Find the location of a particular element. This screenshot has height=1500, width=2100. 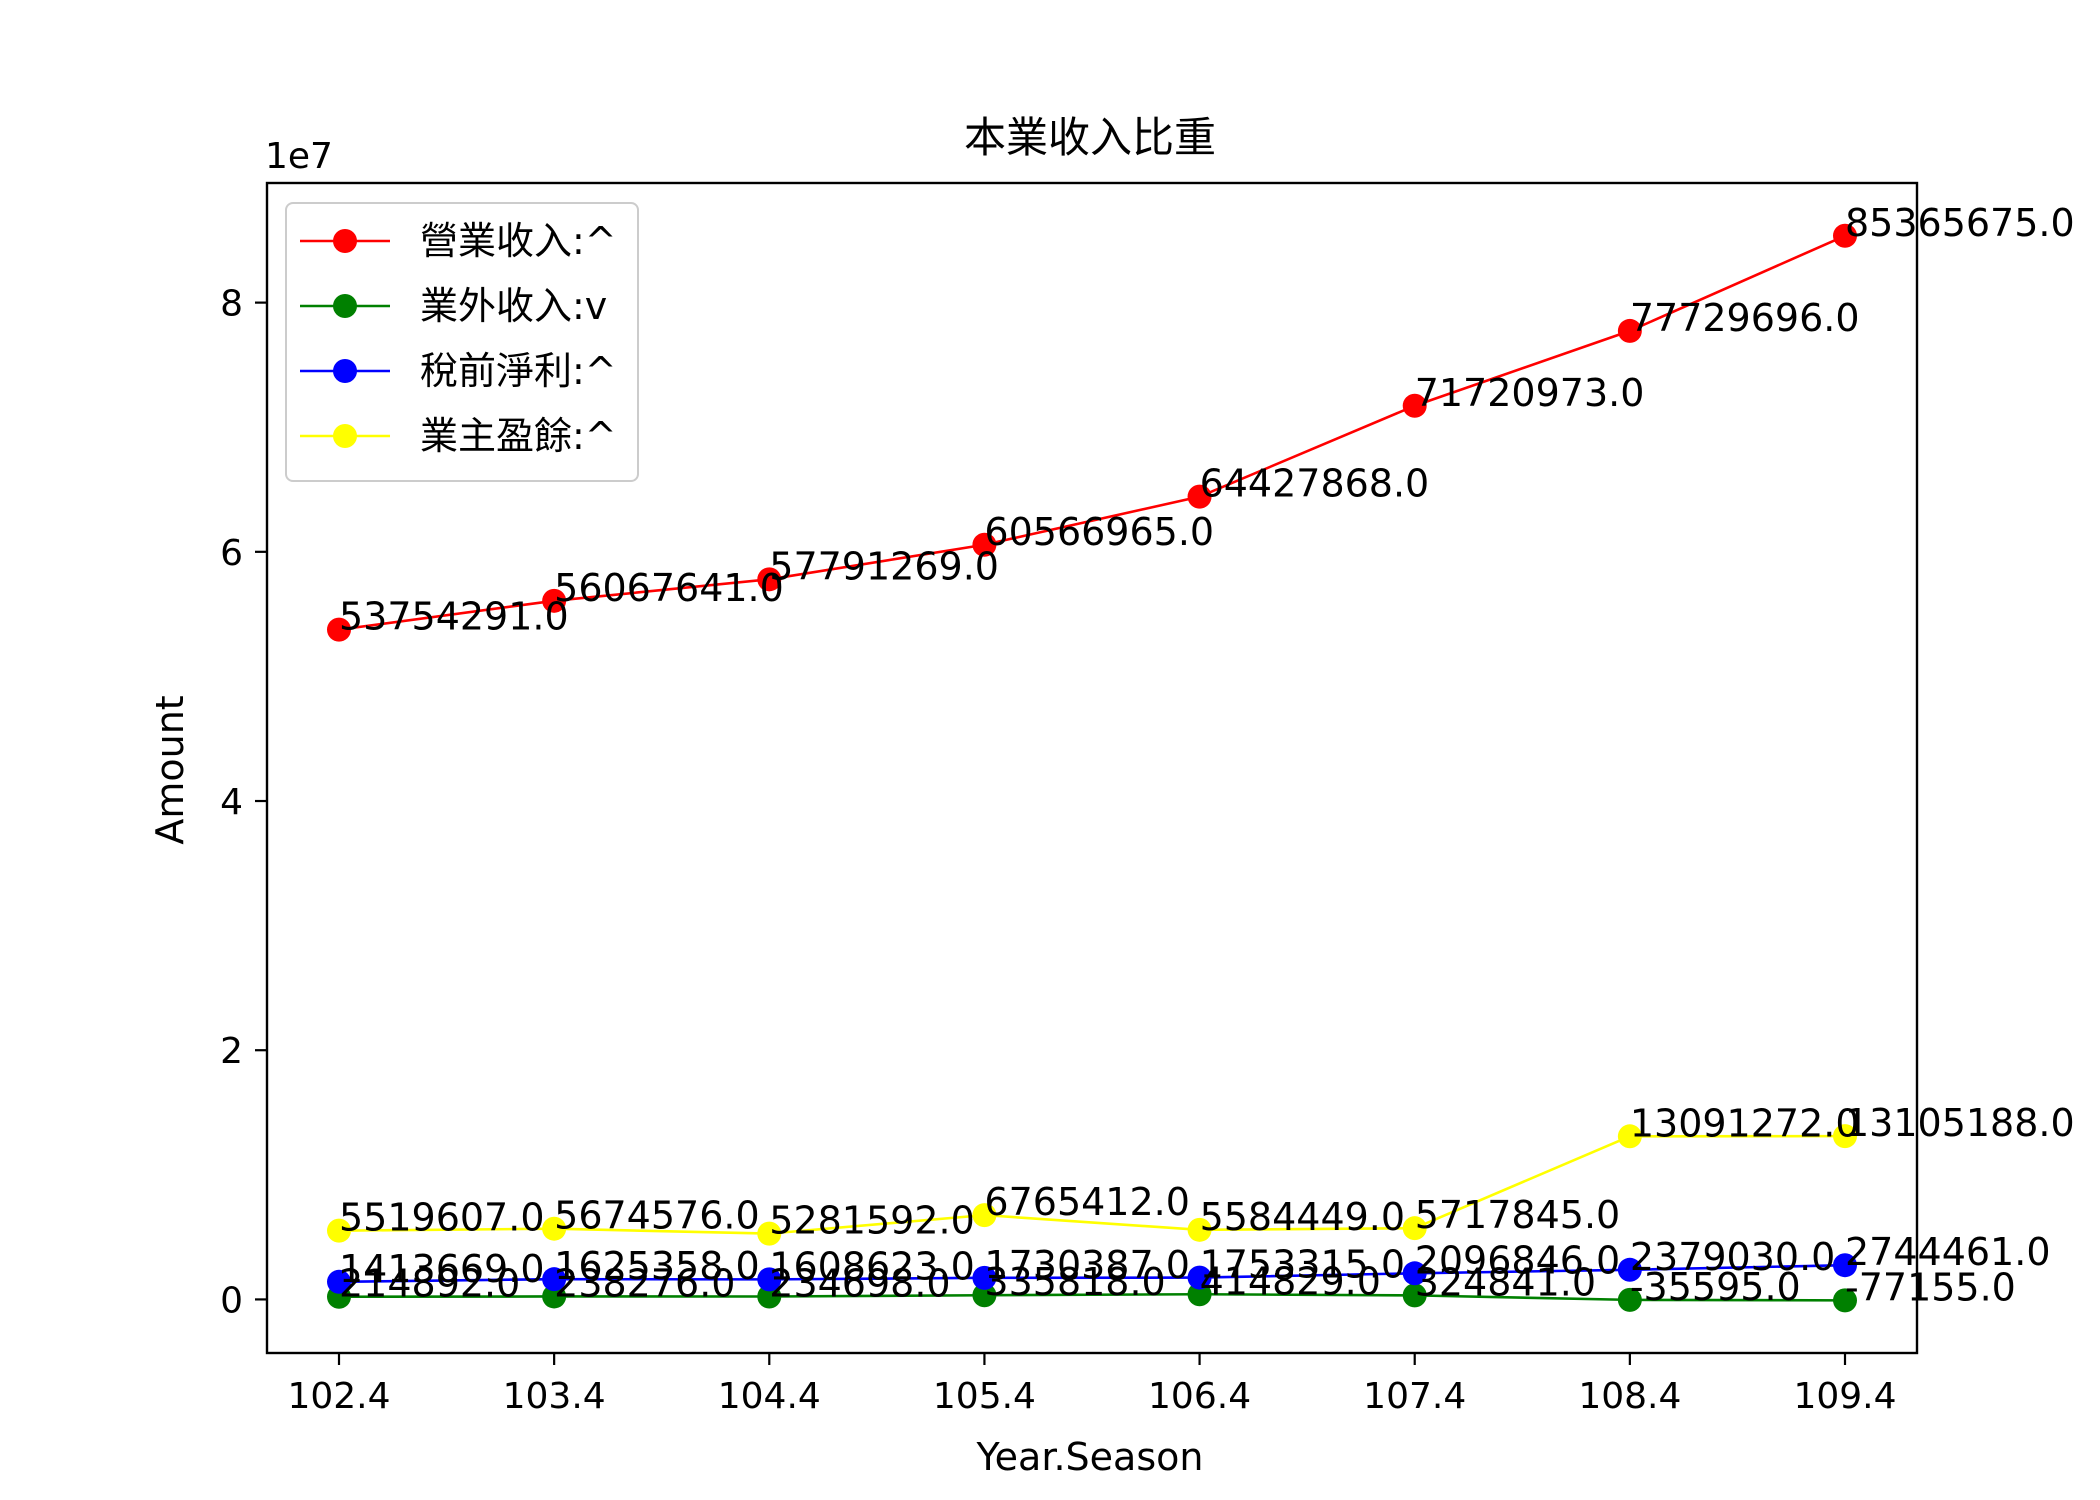

x-axis-label: Year.Season is located at coordinates (1090, 1457).